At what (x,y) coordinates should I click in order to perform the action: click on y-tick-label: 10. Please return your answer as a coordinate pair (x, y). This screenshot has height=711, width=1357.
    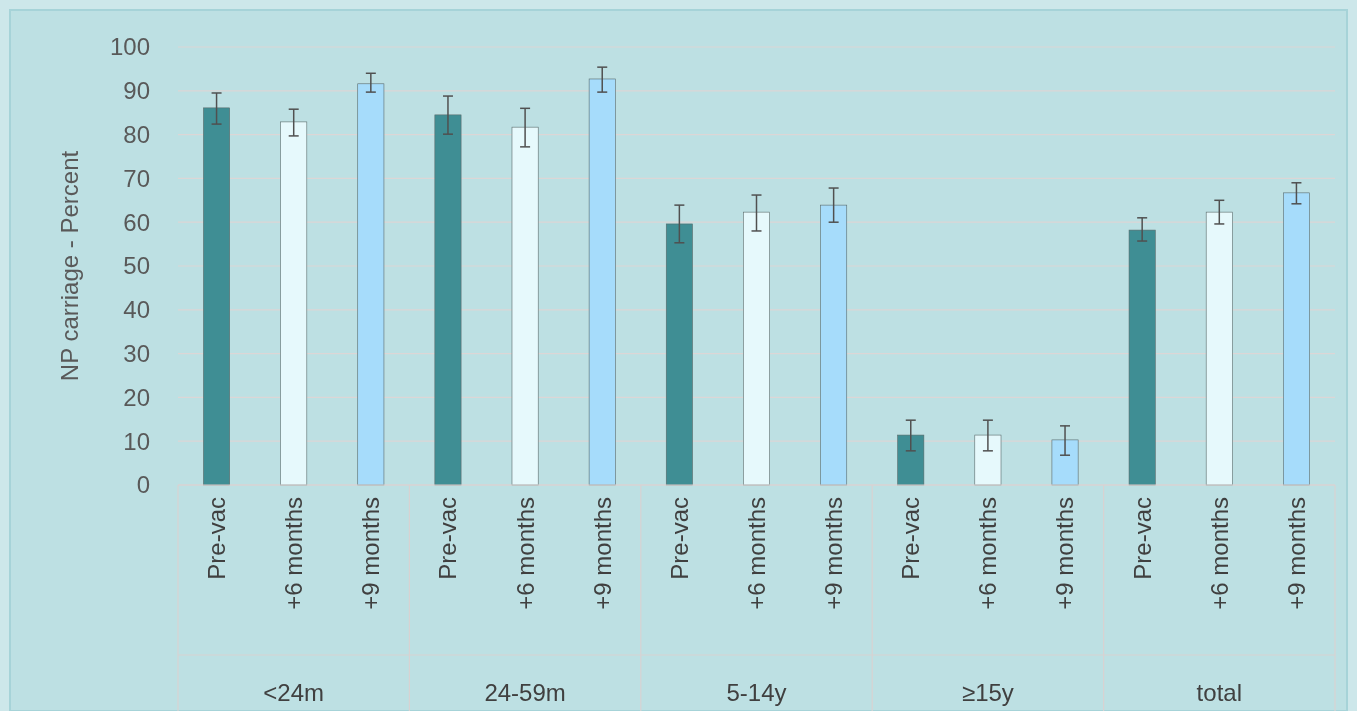
    Looking at the image, I should click on (136, 441).